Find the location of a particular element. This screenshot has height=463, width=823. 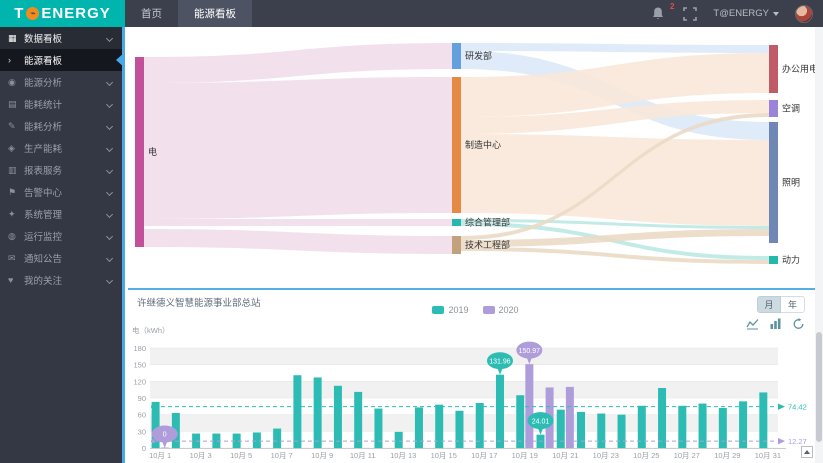

bar-2019-day31 is located at coordinates (763, 420).